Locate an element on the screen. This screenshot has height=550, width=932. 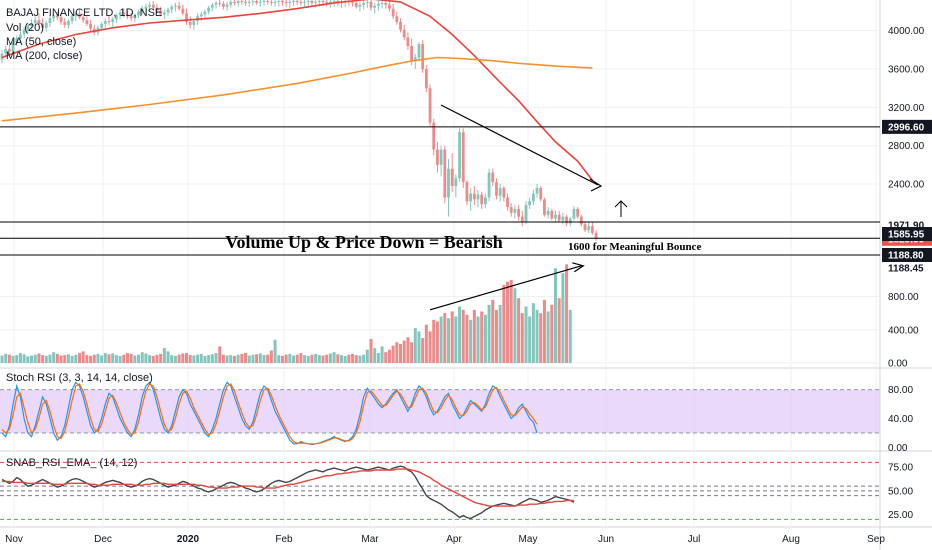
volume-trendline is located at coordinates (505, 288).